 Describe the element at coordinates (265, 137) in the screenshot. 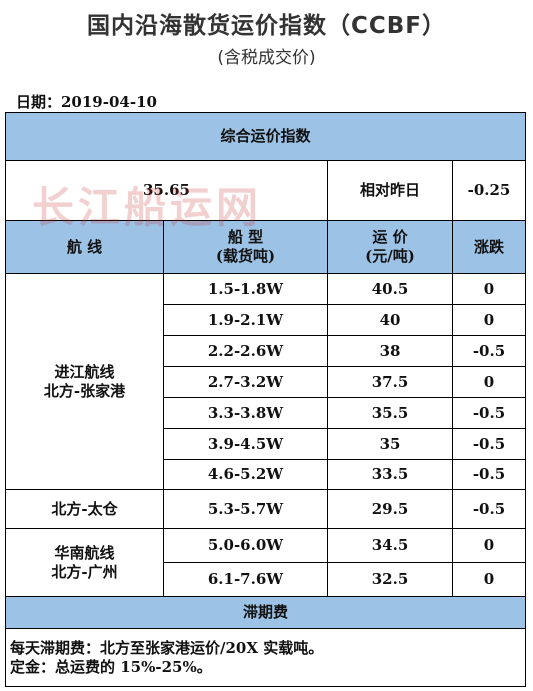

I see `composite-index-header: 综合运价指数` at that location.